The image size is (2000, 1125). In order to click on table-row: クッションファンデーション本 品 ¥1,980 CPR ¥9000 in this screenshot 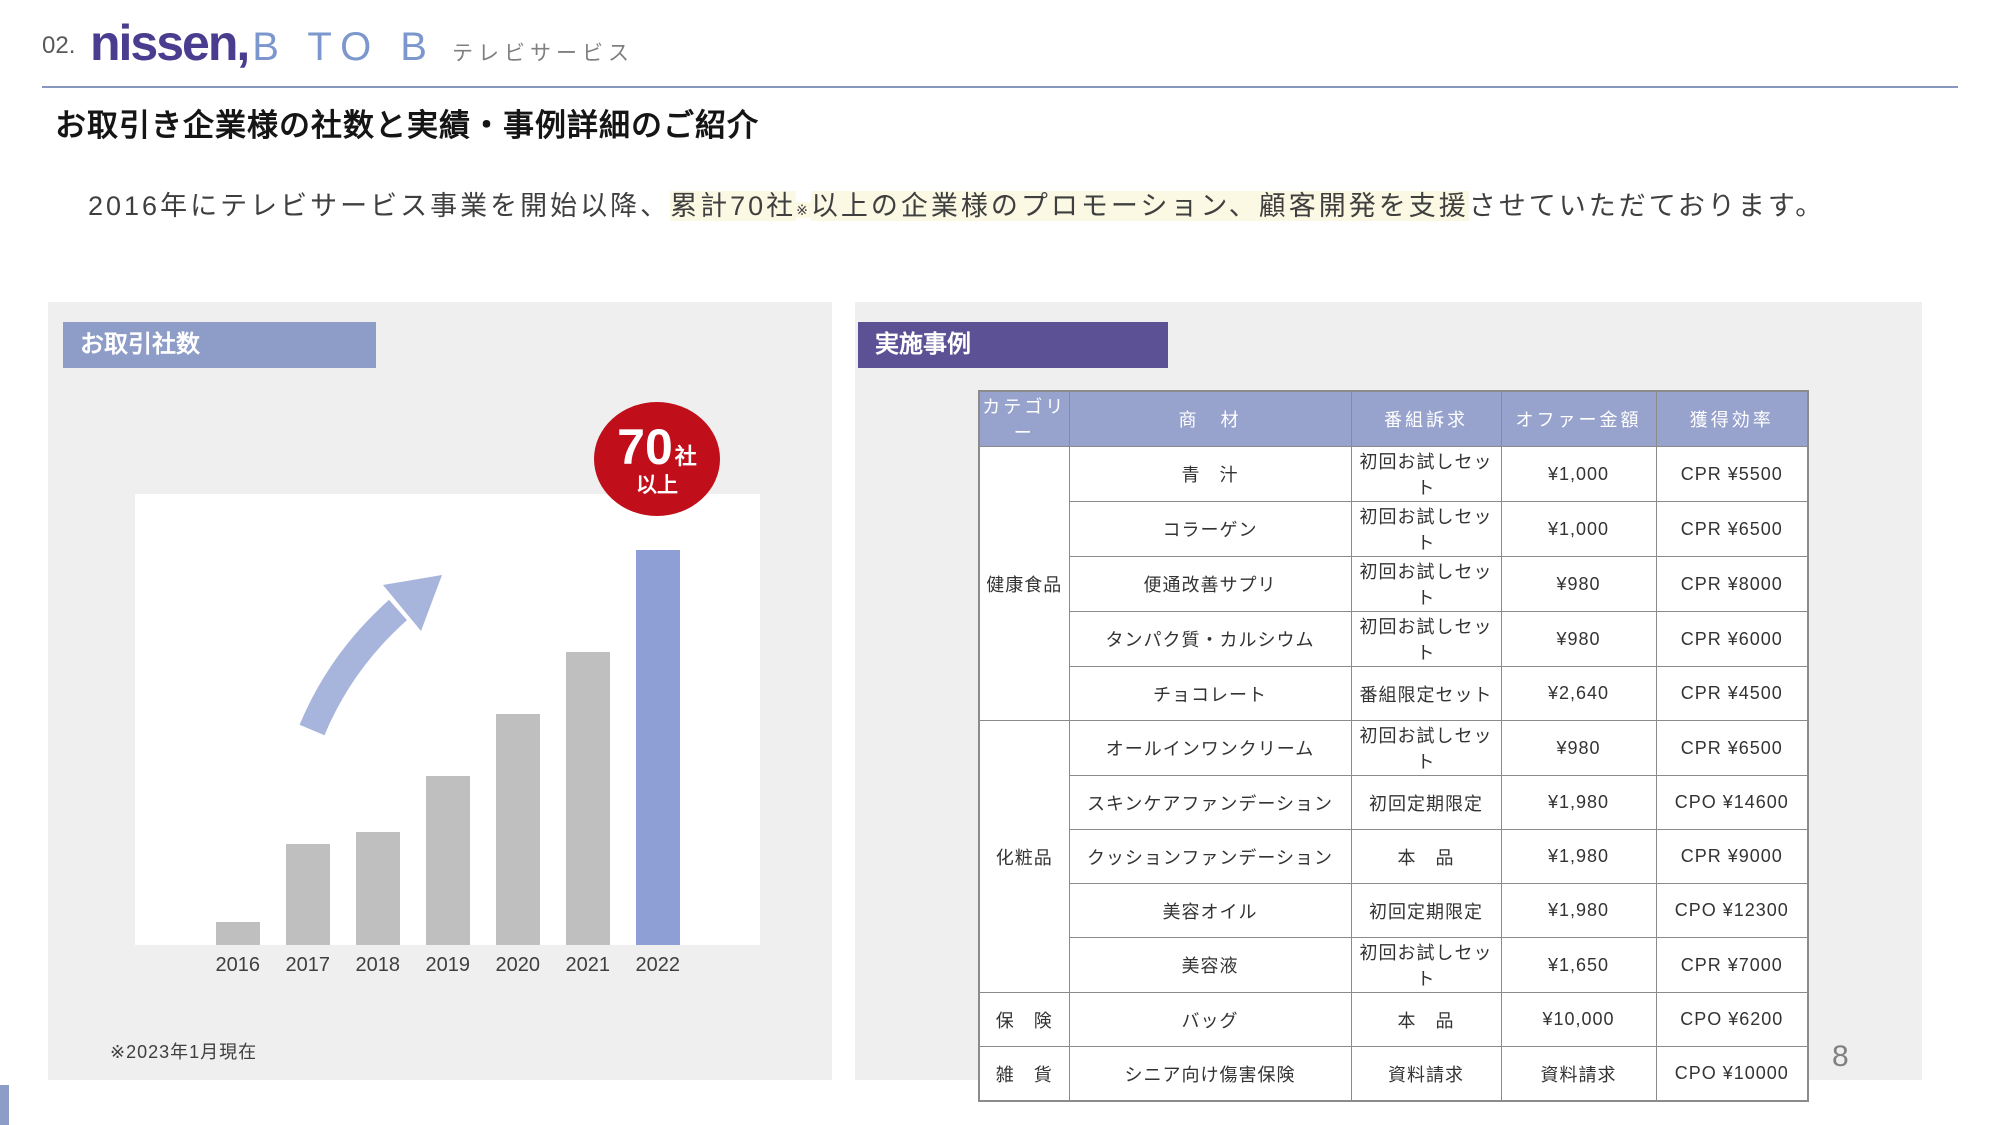, I will do `click(1394, 856)`.